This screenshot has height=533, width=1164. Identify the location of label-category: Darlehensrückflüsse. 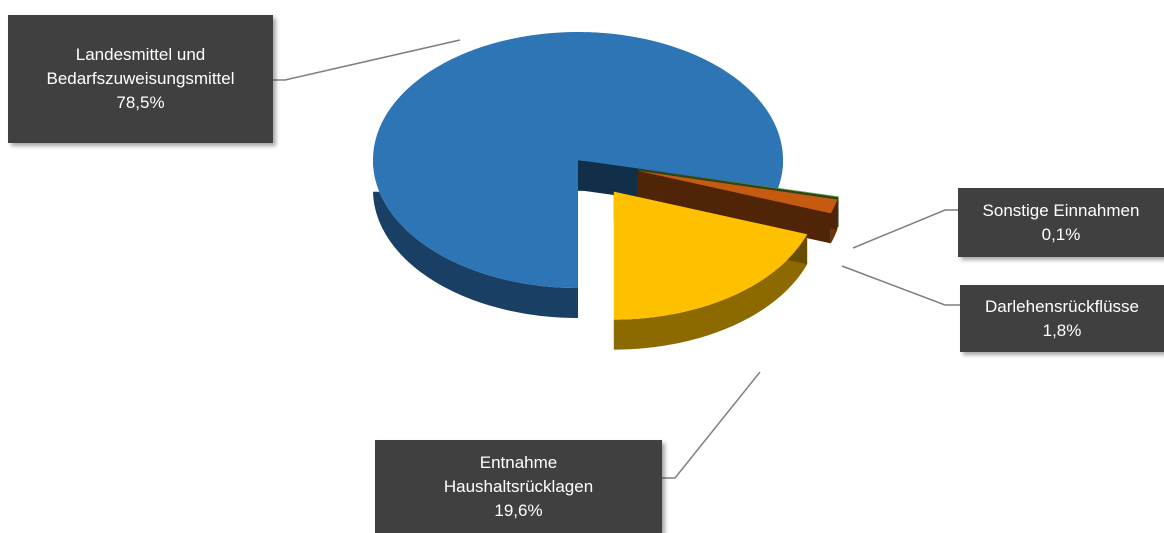
(1061, 306).